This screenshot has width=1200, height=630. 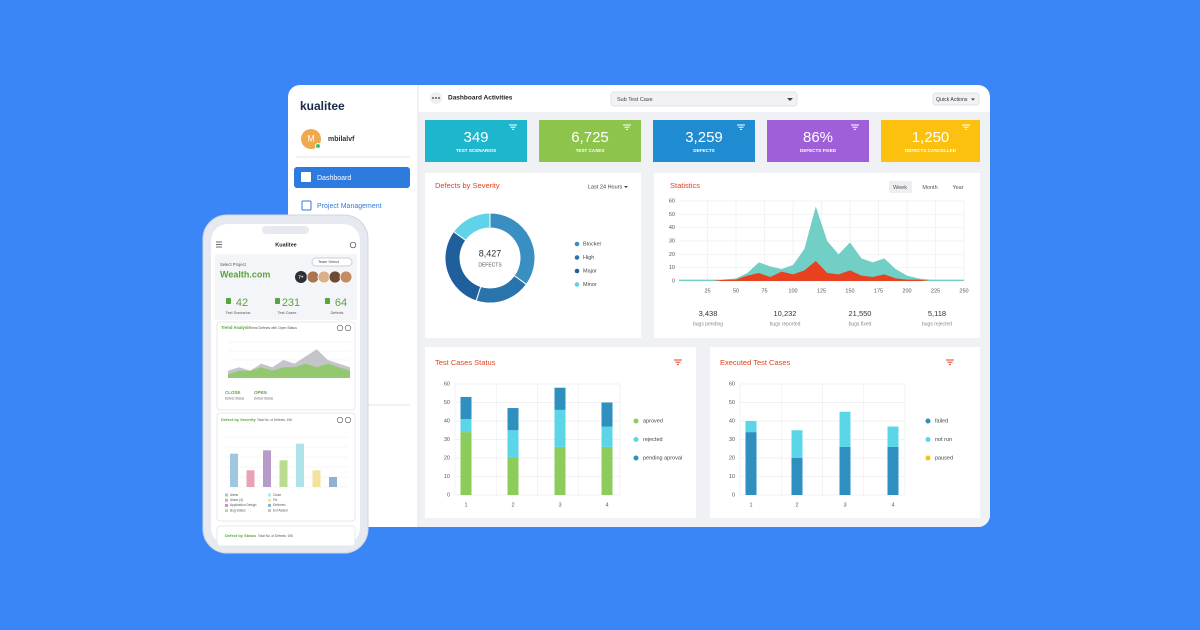 I want to click on card-title: Defect by Status, so click(x=241, y=535).